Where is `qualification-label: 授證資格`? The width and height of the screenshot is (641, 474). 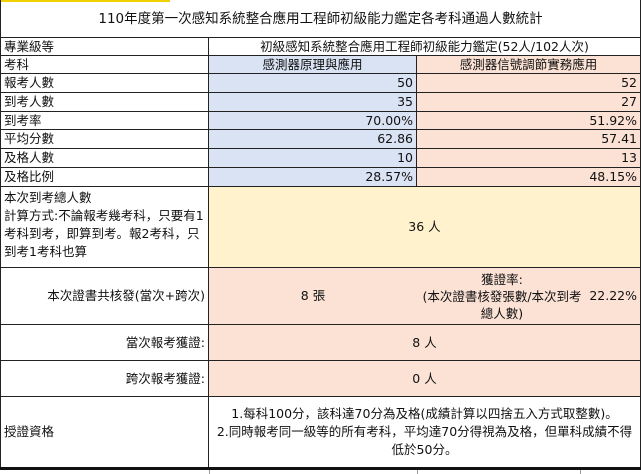 qualification-label: 授證資格 is located at coordinates (104, 432).